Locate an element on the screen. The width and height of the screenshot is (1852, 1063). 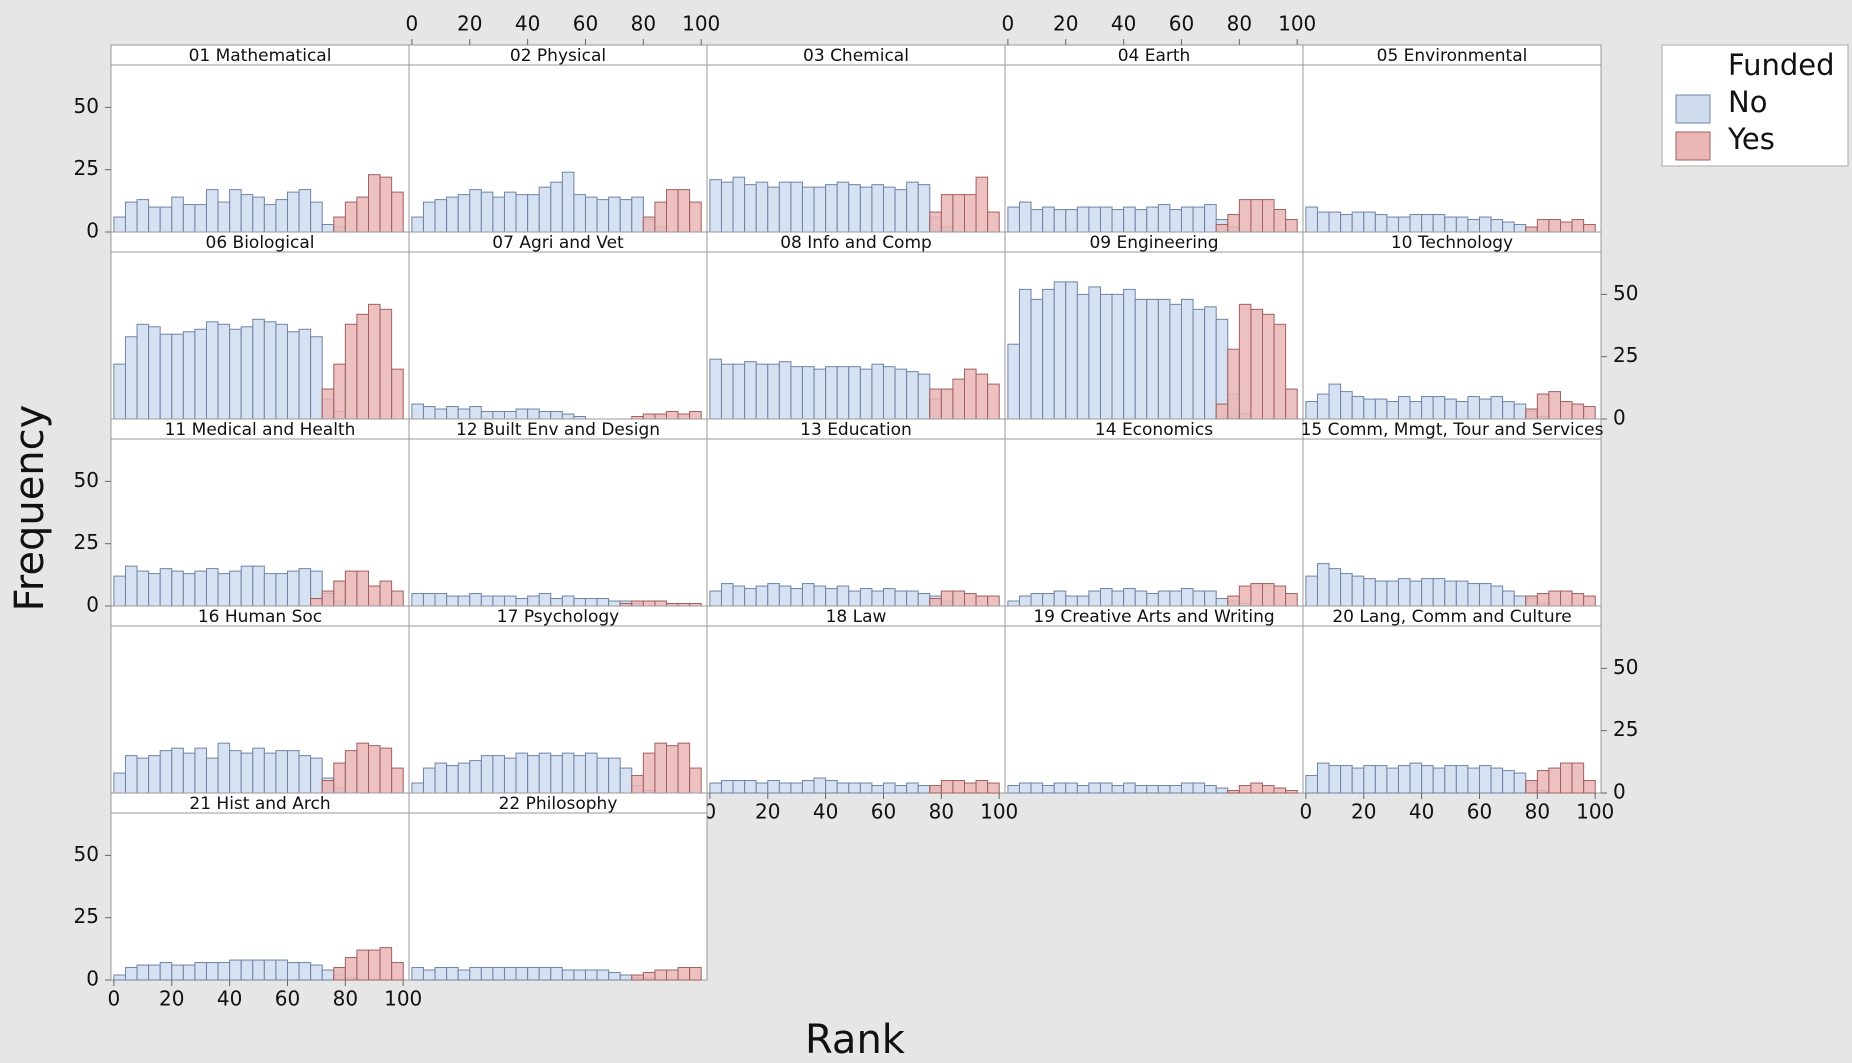
x-tick-label: 40 is located at coordinates (1421, 812).